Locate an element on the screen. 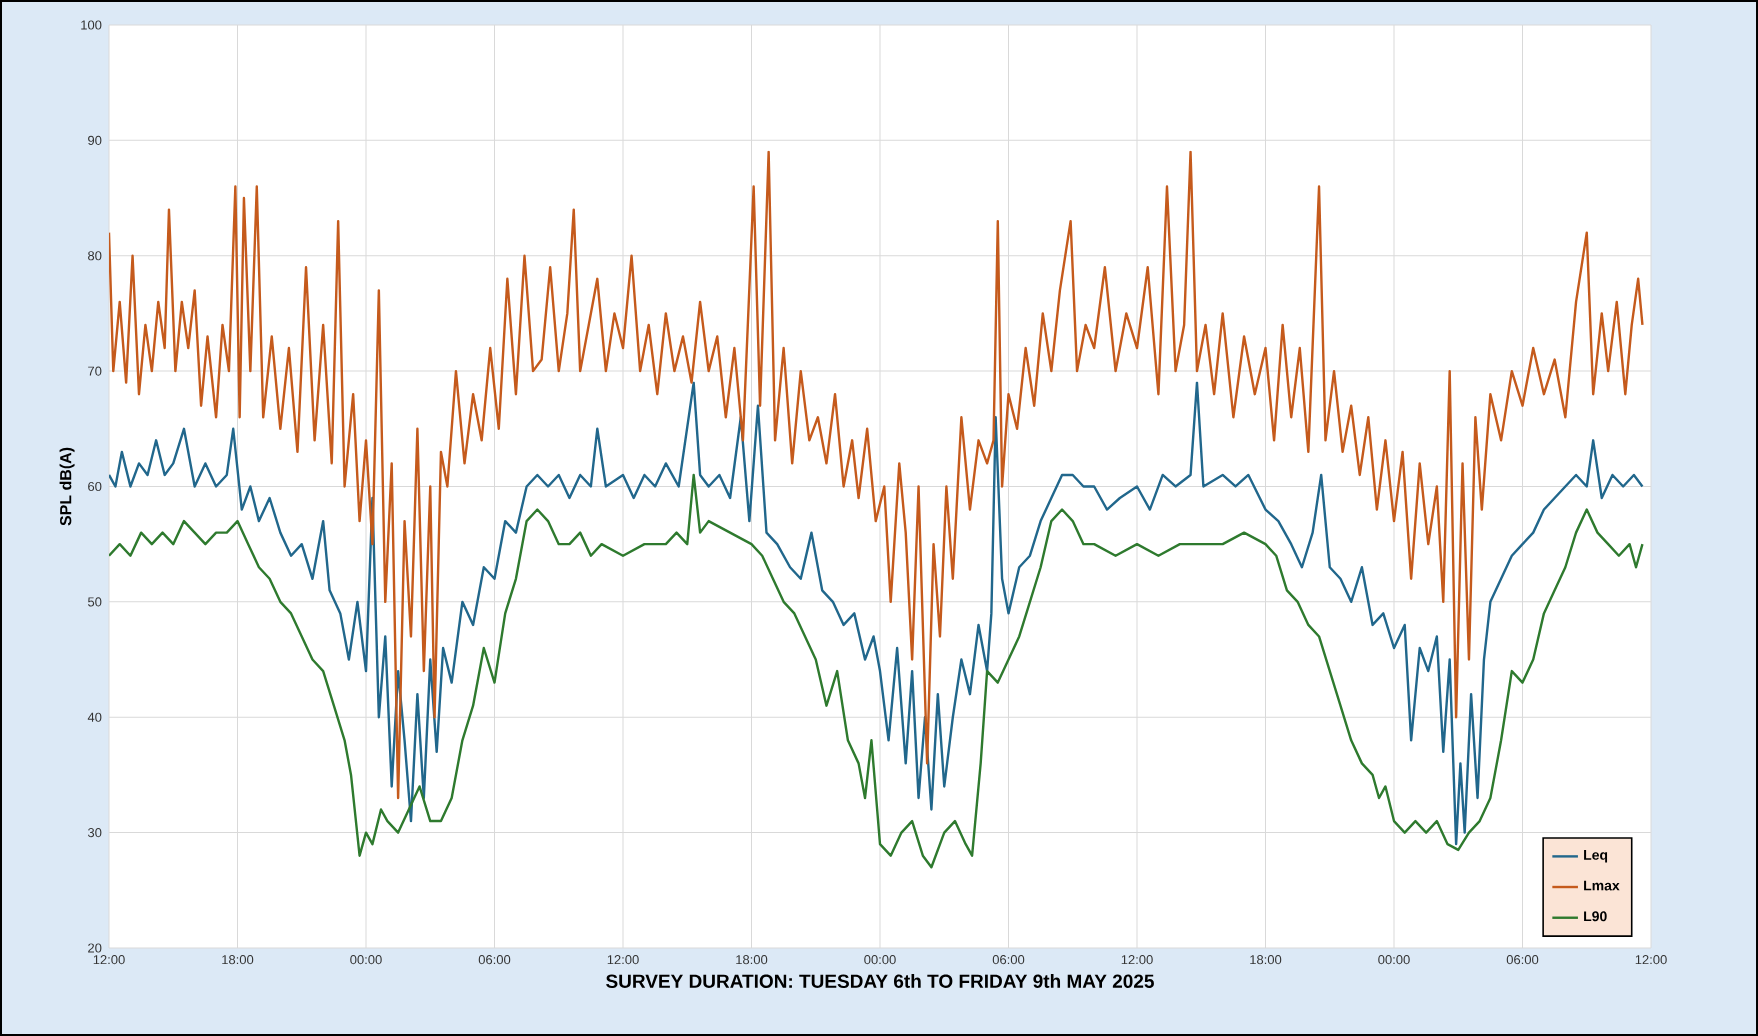 The image size is (1758, 1036). x-axis-title: SURVEY DURATION: TUESDAY 6th TO FRIDAY 9th MAY 2025 is located at coordinates (880, 980).